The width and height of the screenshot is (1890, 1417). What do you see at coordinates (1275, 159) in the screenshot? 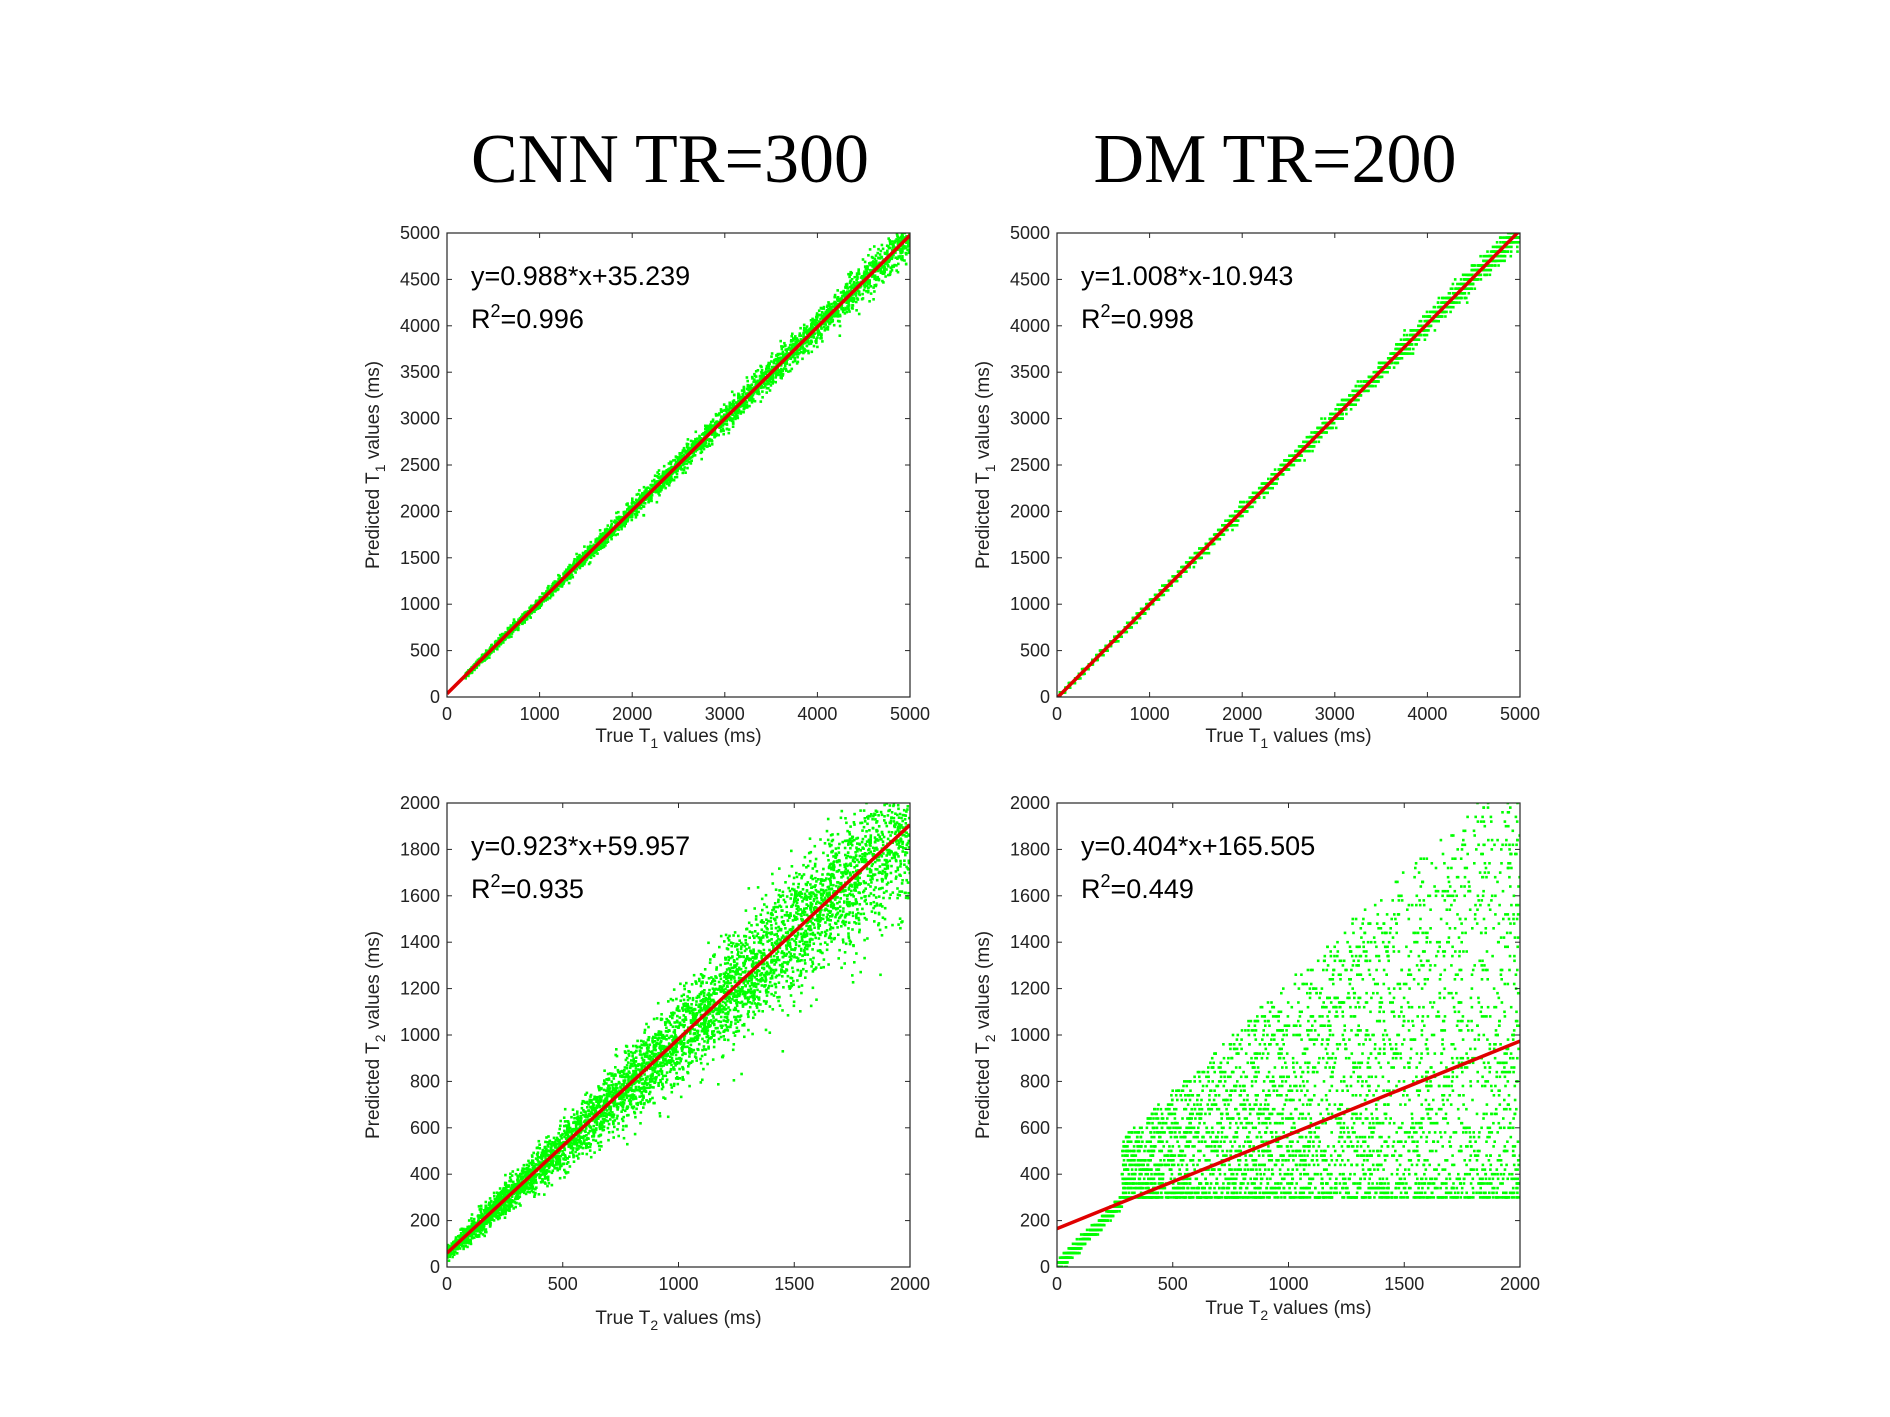
I see `dm-column-title: DM TR=200` at bounding box center [1275, 159].